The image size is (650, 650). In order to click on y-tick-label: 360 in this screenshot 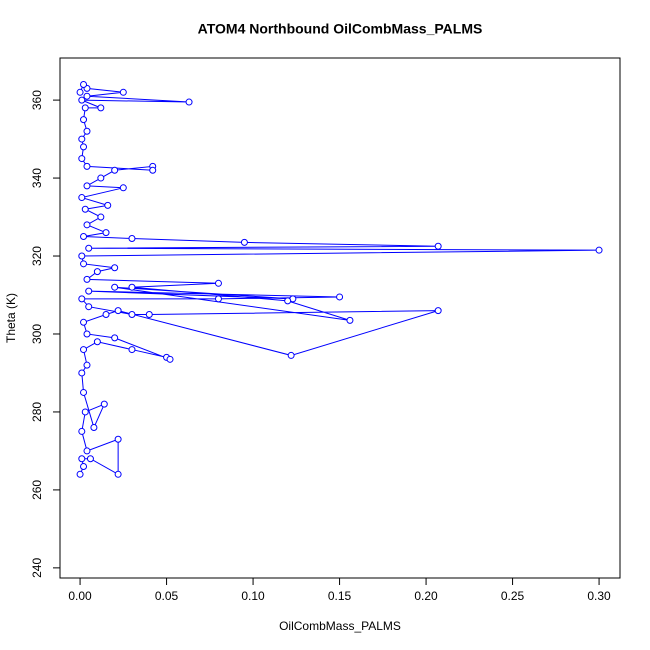, I will do `click(37, 100)`.